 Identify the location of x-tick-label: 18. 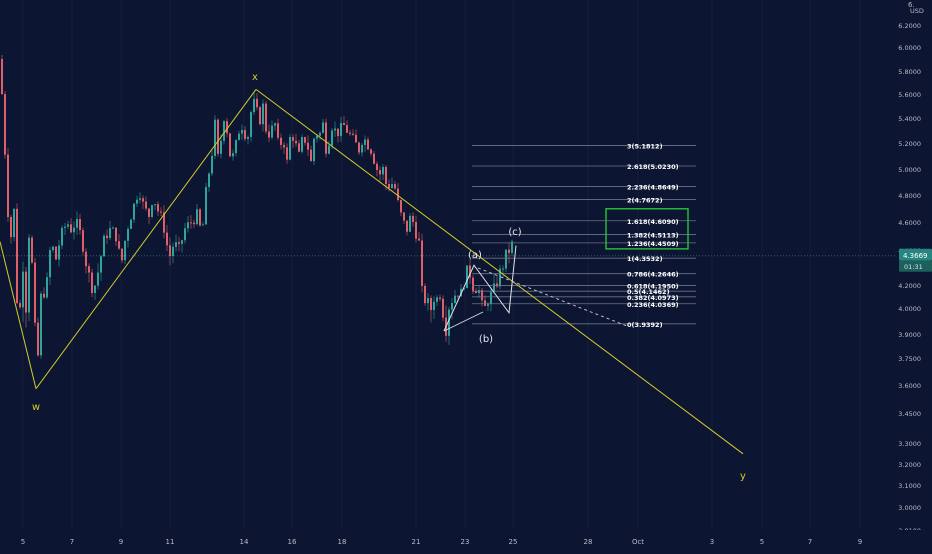
(342, 542).